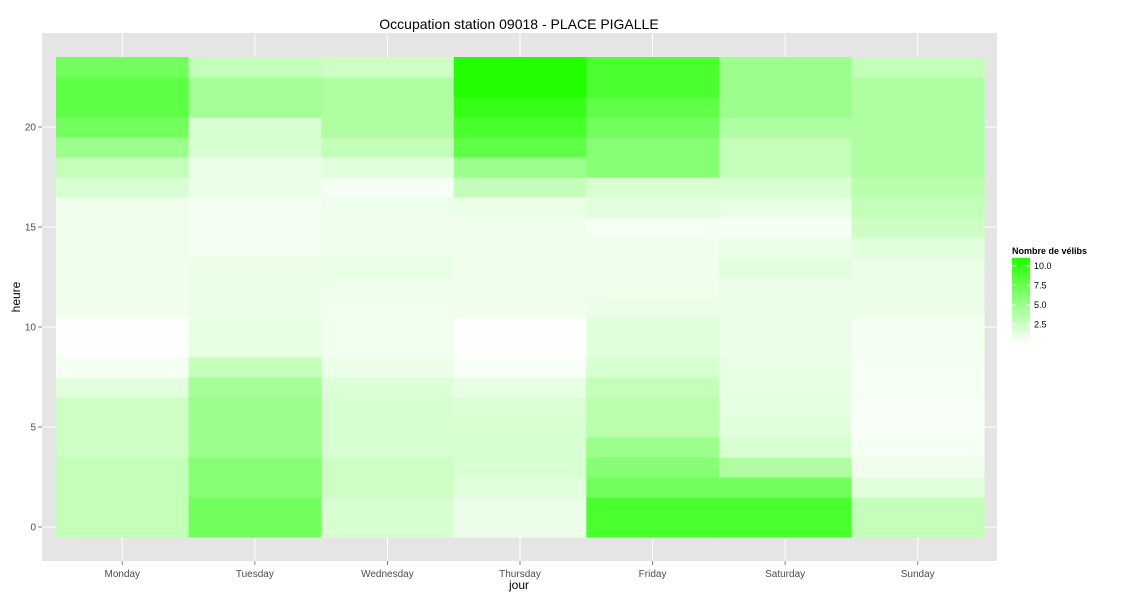 The image size is (1125, 600). What do you see at coordinates (1040, 285) in the screenshot?
I see `legend-tick-label: 7.5` at bounding box center [1040, 285].